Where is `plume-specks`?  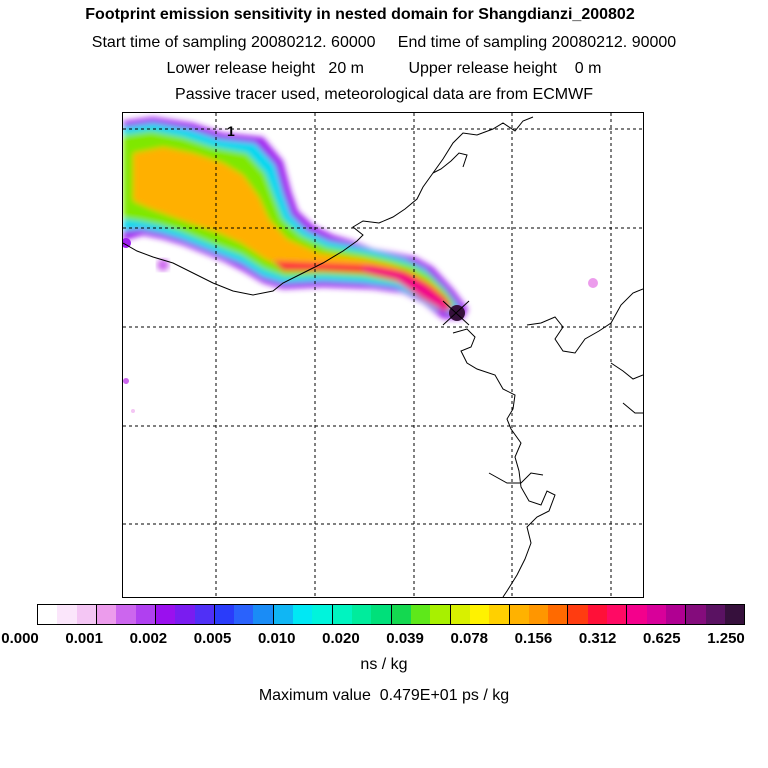 plume-specks is located at coordinates (360, 325).